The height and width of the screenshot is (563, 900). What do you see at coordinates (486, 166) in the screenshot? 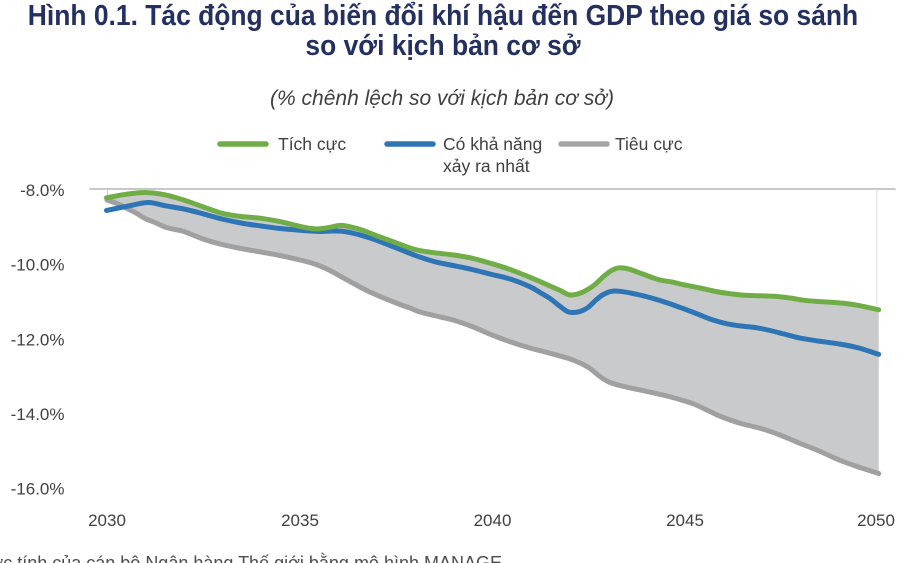
I see `svg-text: xảy ra nhất` at bounding box center [486, 166].